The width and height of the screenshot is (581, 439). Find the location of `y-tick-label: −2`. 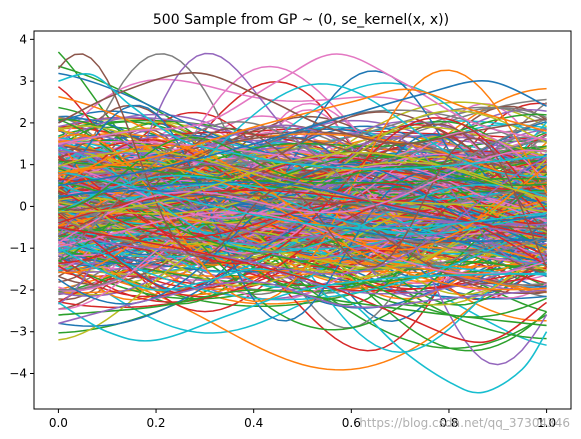

y-tick-label: −2 is located at coordinates (18, 290).